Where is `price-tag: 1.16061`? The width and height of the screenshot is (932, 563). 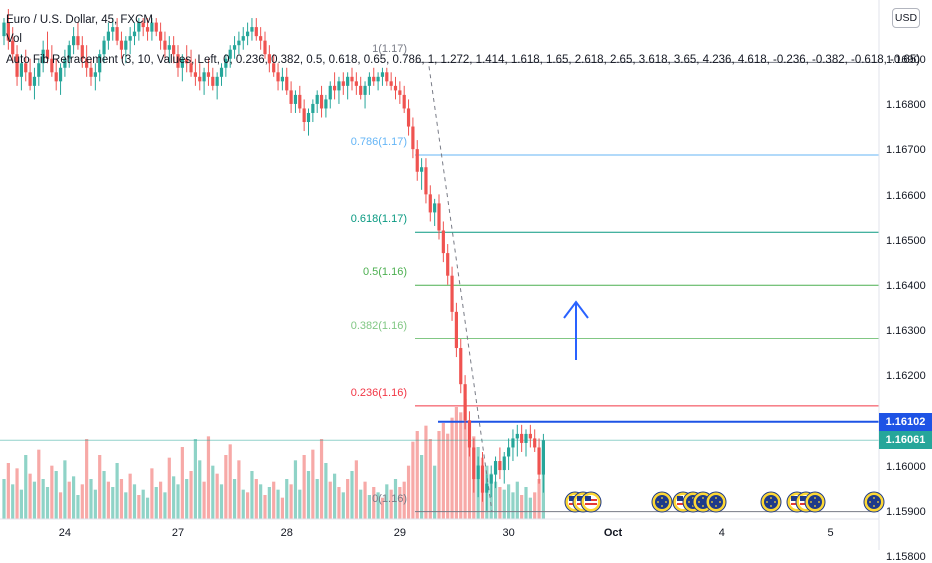
price-tag: 1.16061 is located at coordinates (905, 440).